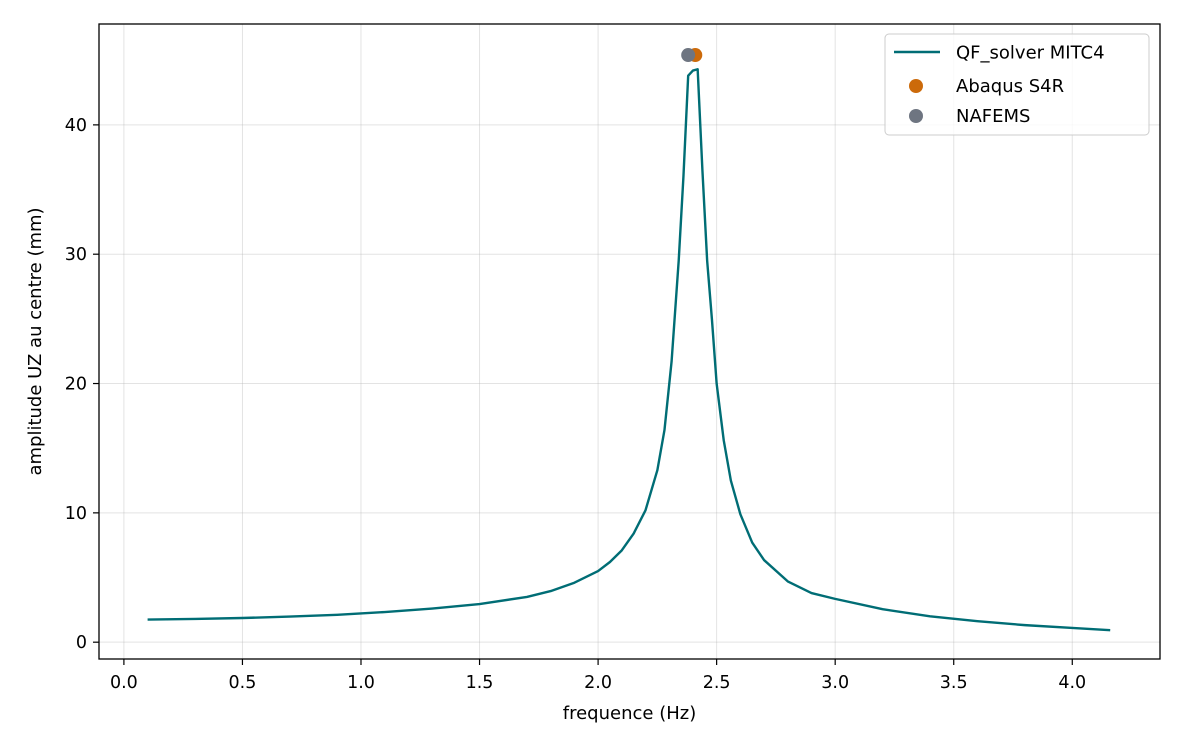 The height and width of the screenshot is (752, 1184). I want to click on legend-marker-abaqus, so click(916, 86).